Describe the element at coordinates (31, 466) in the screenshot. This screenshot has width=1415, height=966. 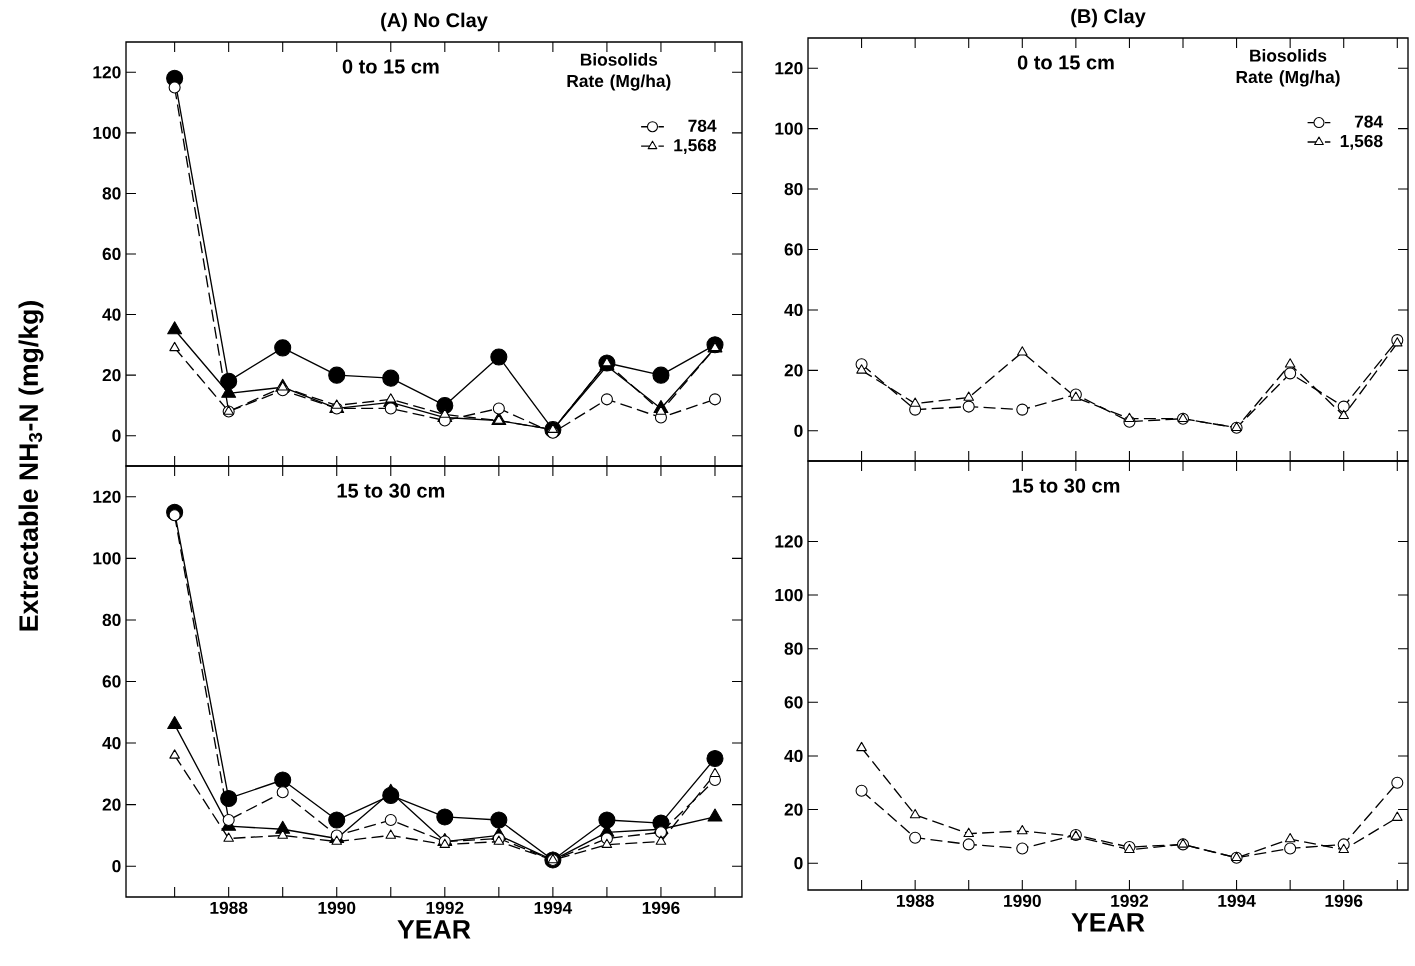
I see `y-axis-title: Extractable NH$_{3}$-N (mg/kg)` at that location.